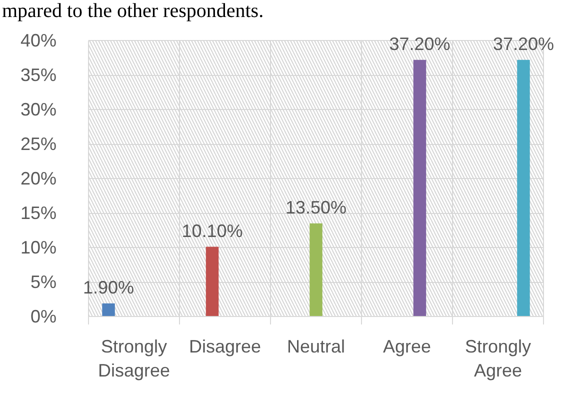  I want to click on x-tick-label: Agree, so click(407, 346).